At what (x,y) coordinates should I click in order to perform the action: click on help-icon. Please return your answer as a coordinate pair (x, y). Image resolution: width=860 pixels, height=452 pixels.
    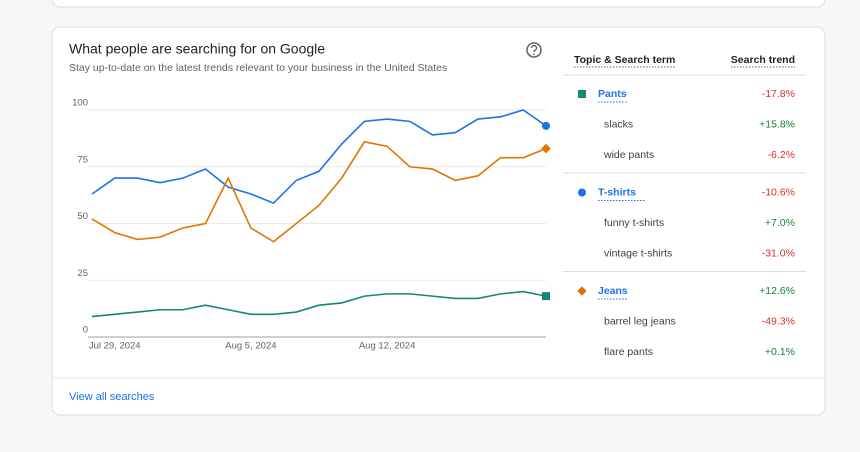
    Looking at the image, I should click on (534, 50).